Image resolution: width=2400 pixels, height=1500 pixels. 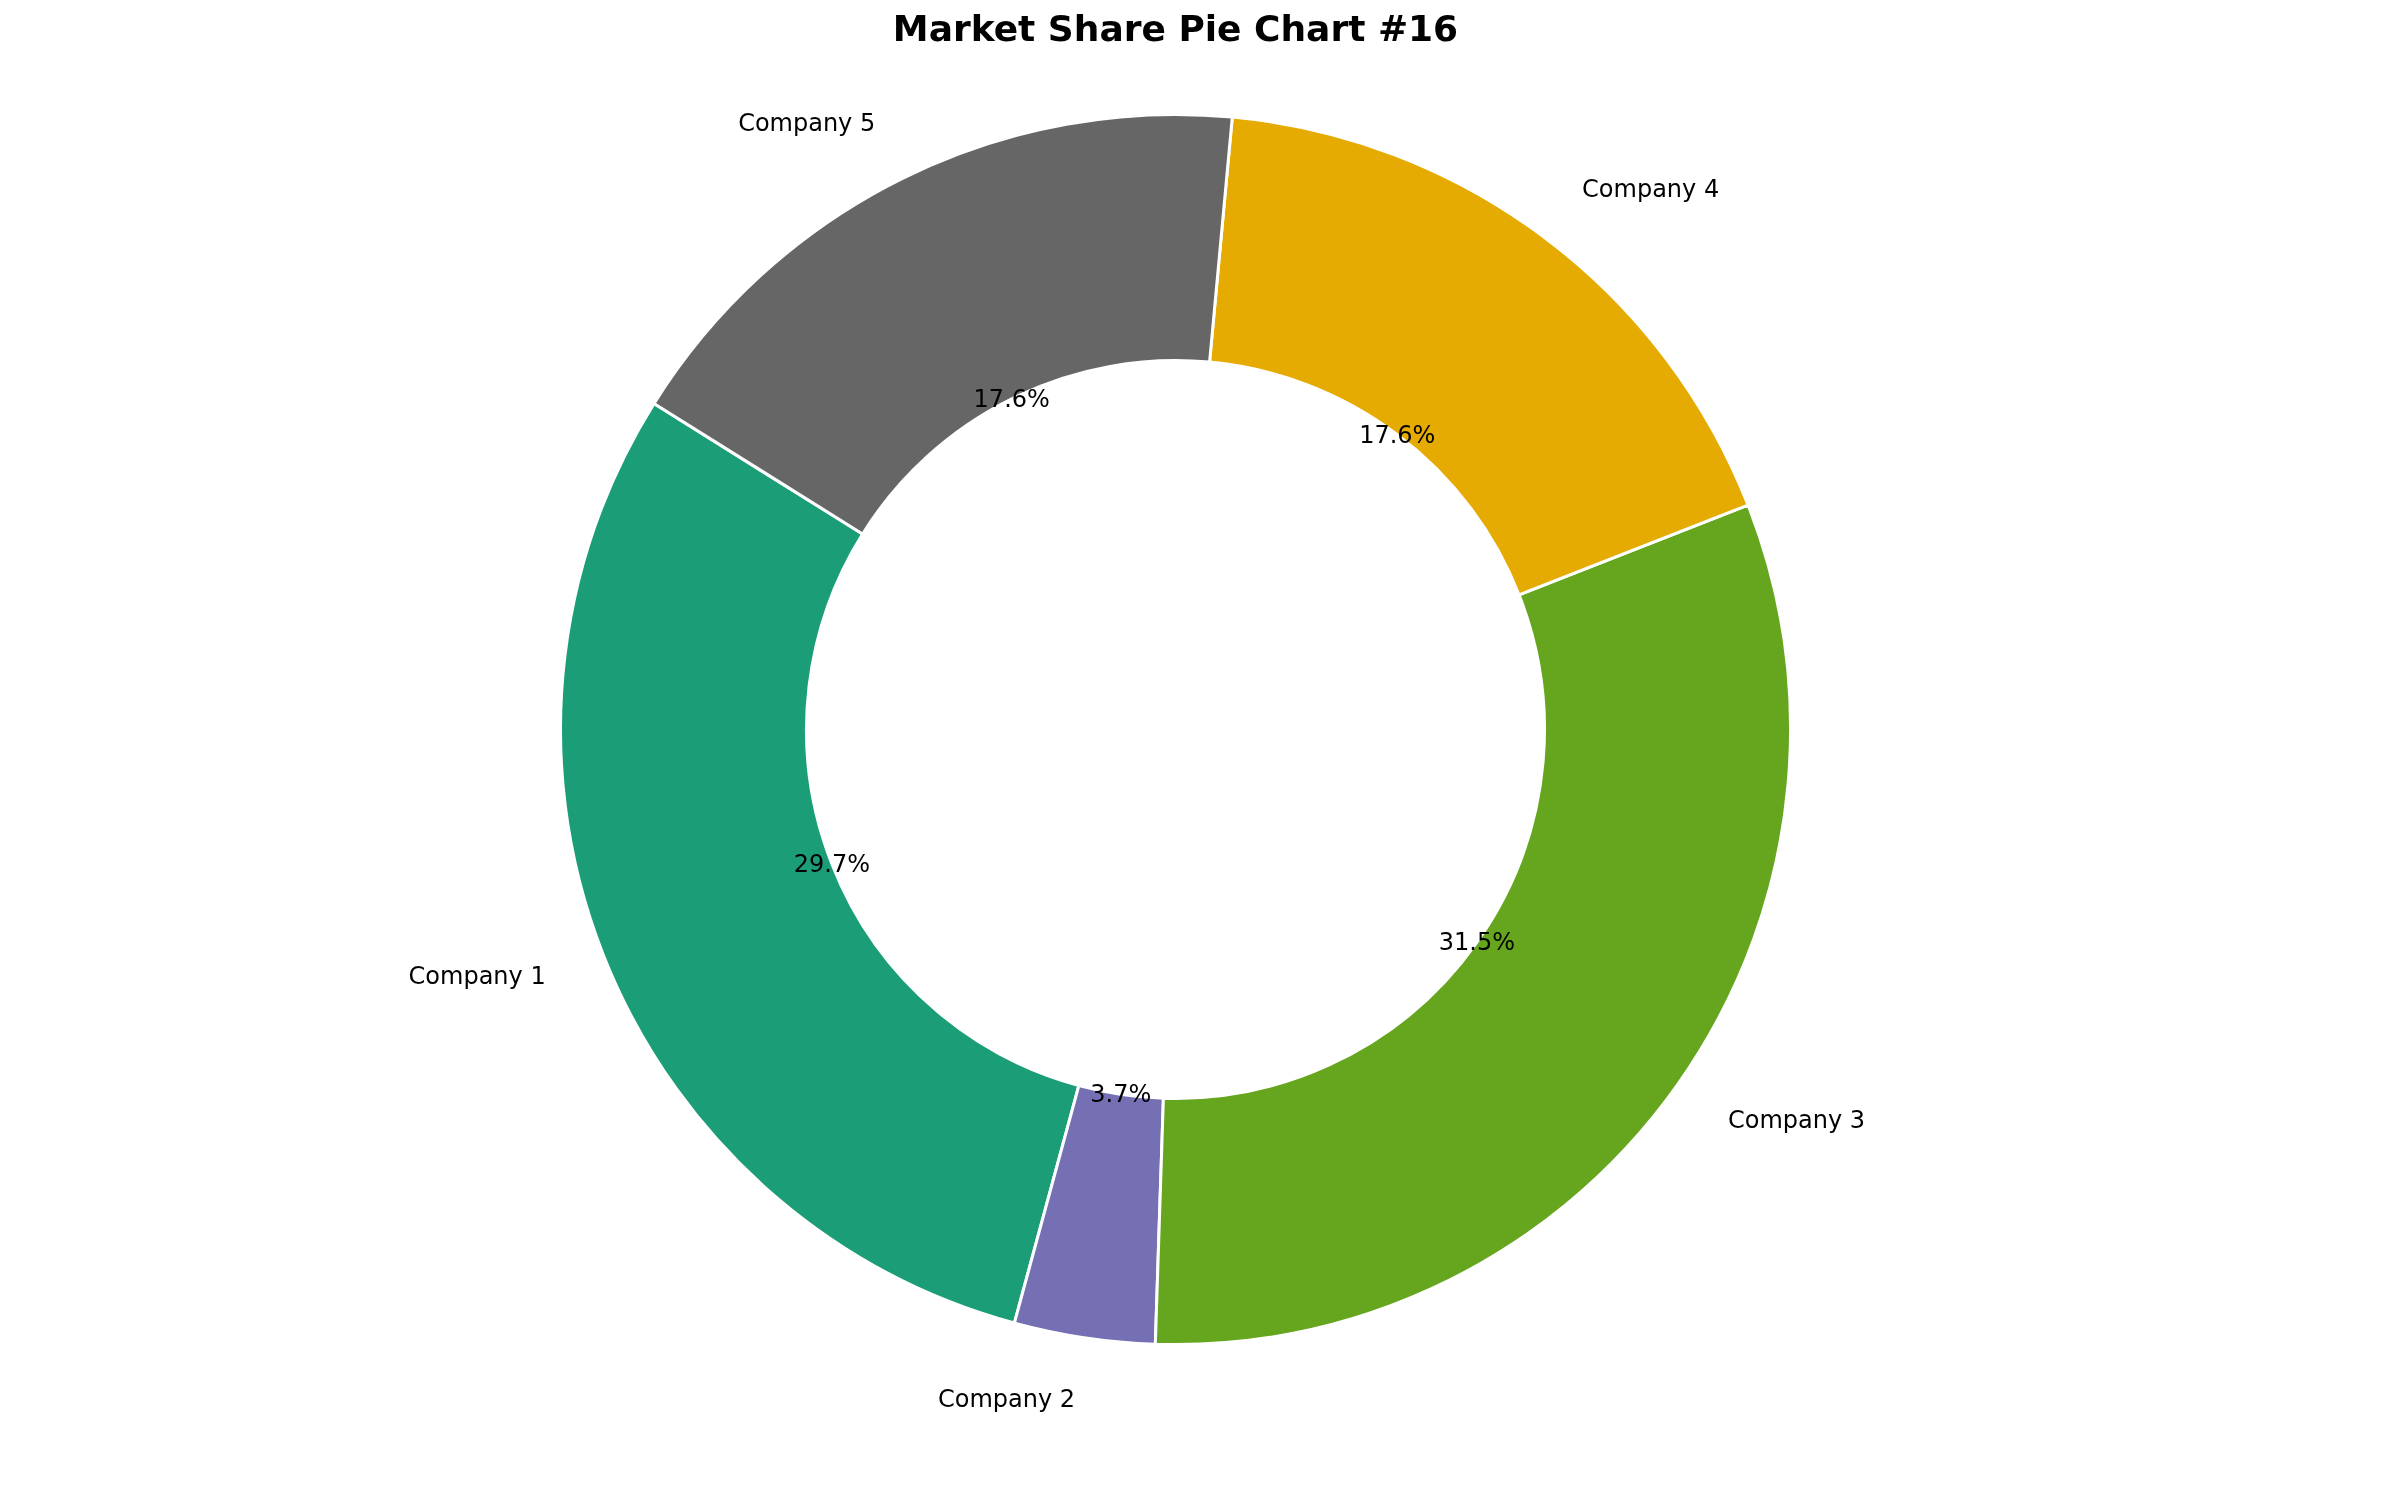 I want to click on slice-label: Company 1, so click(x=477, y=976).